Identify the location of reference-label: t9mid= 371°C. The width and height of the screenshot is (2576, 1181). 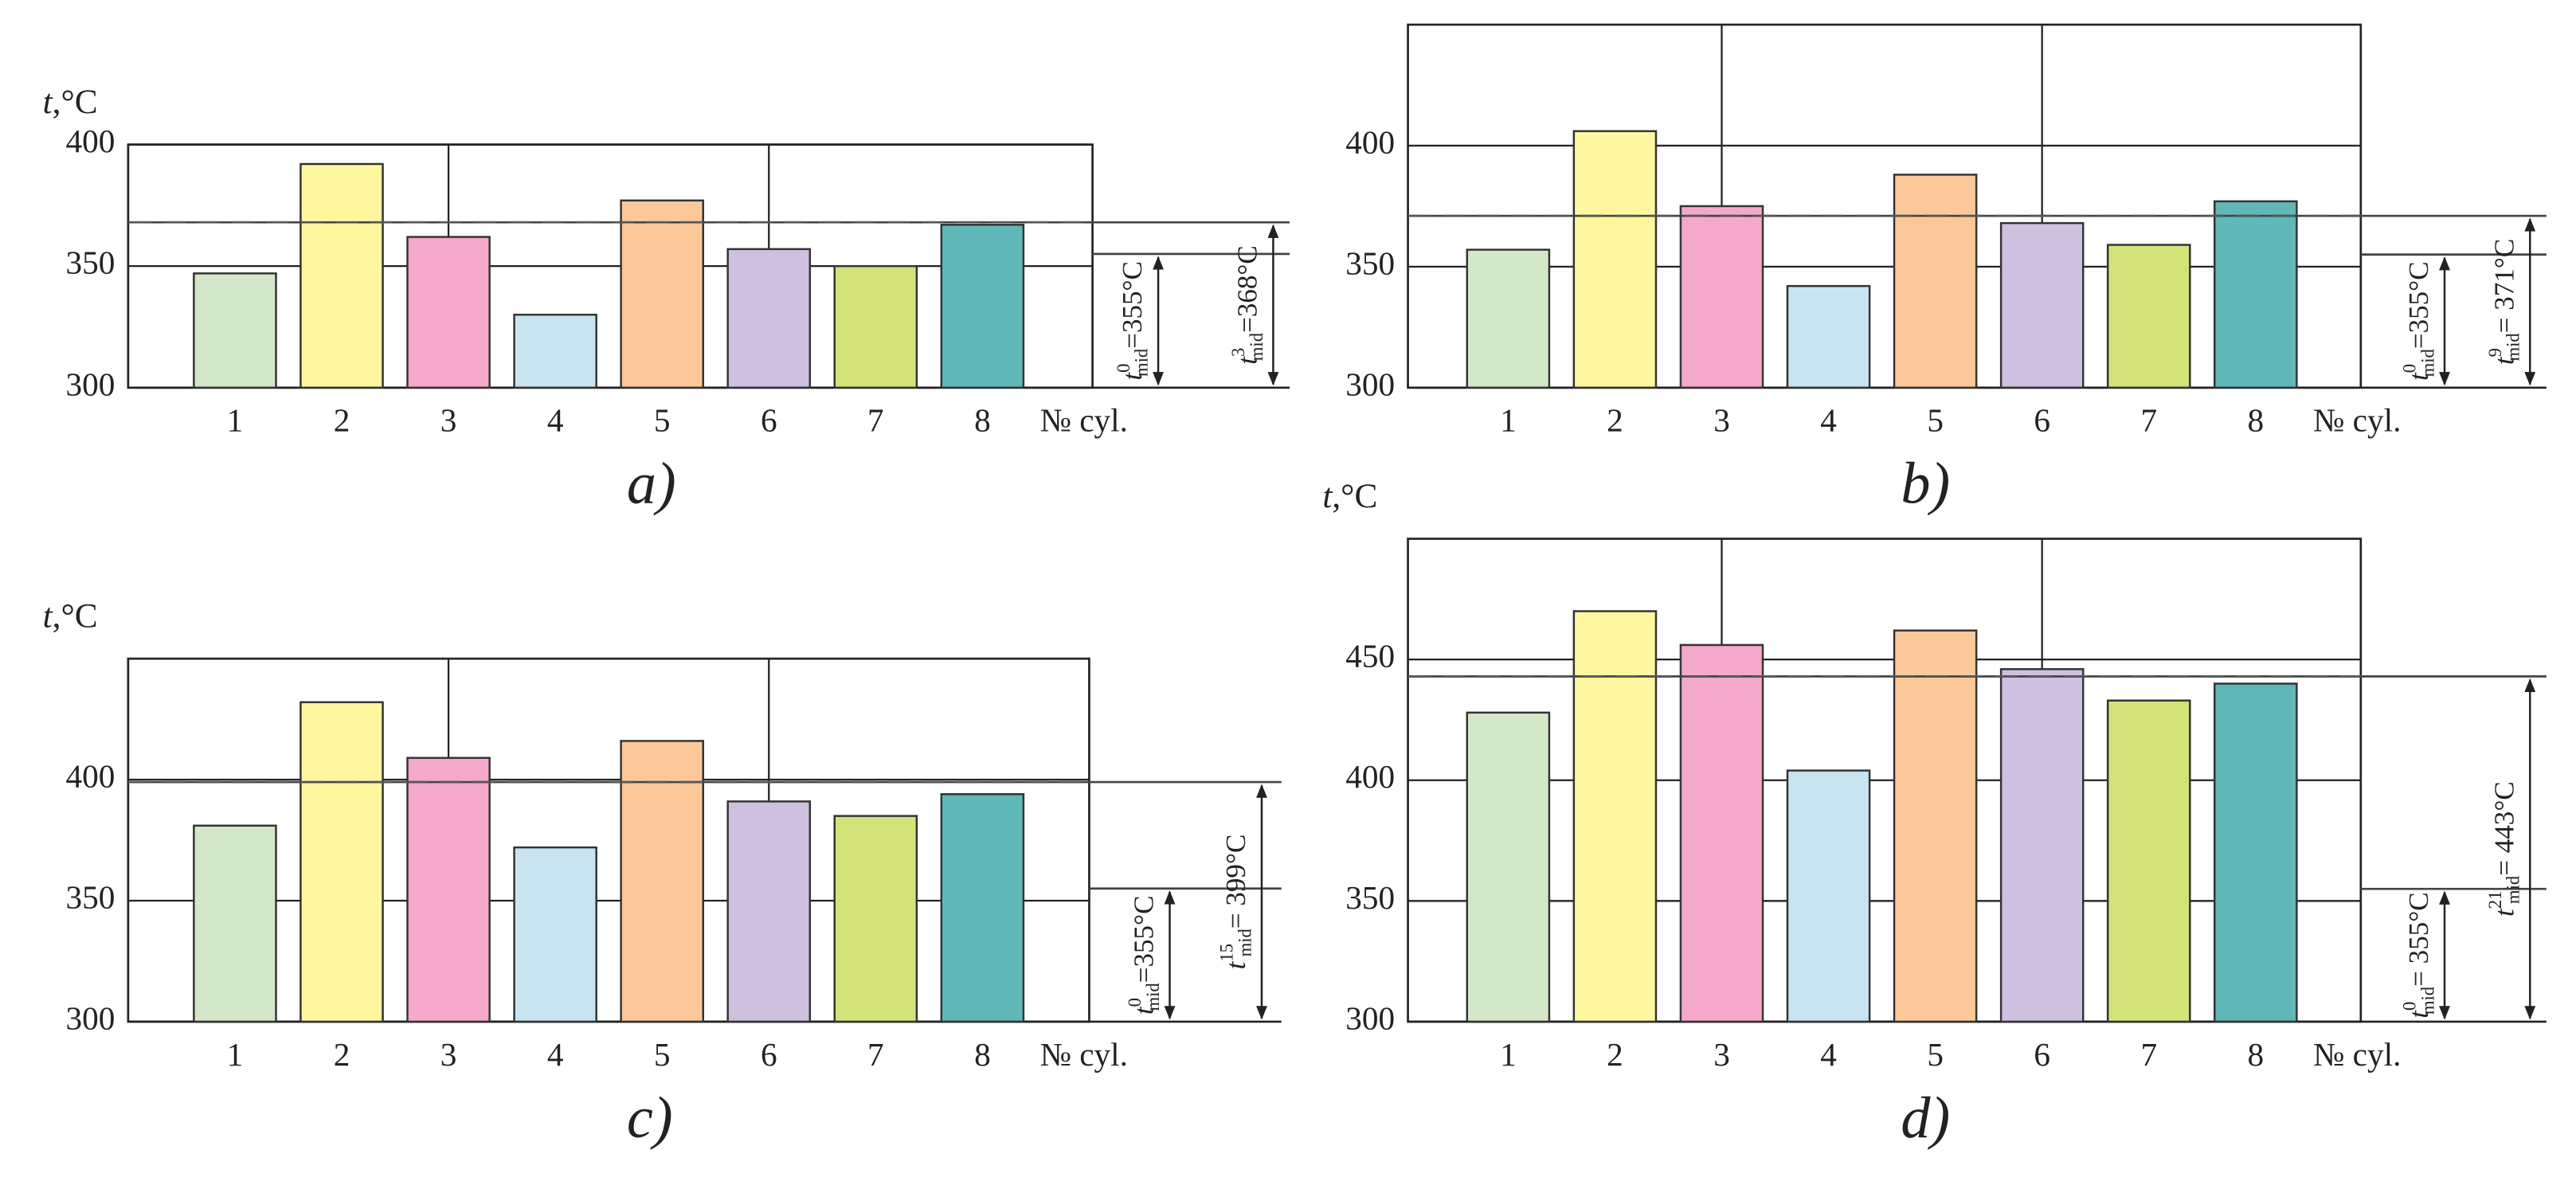
(2504, 302).